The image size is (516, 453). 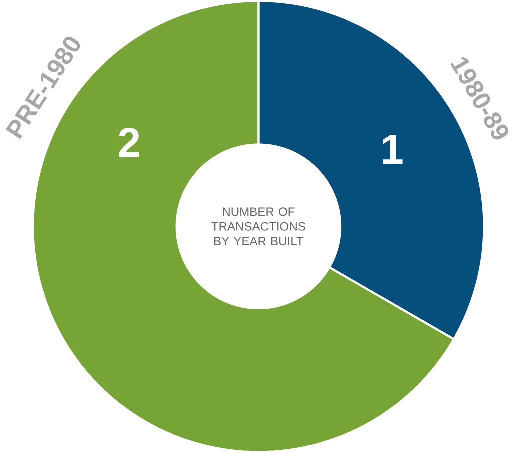 I want to click on text: NUMBER OF TRANSACTIONS BY YEAR BUILT, so click(x=259, y=227).